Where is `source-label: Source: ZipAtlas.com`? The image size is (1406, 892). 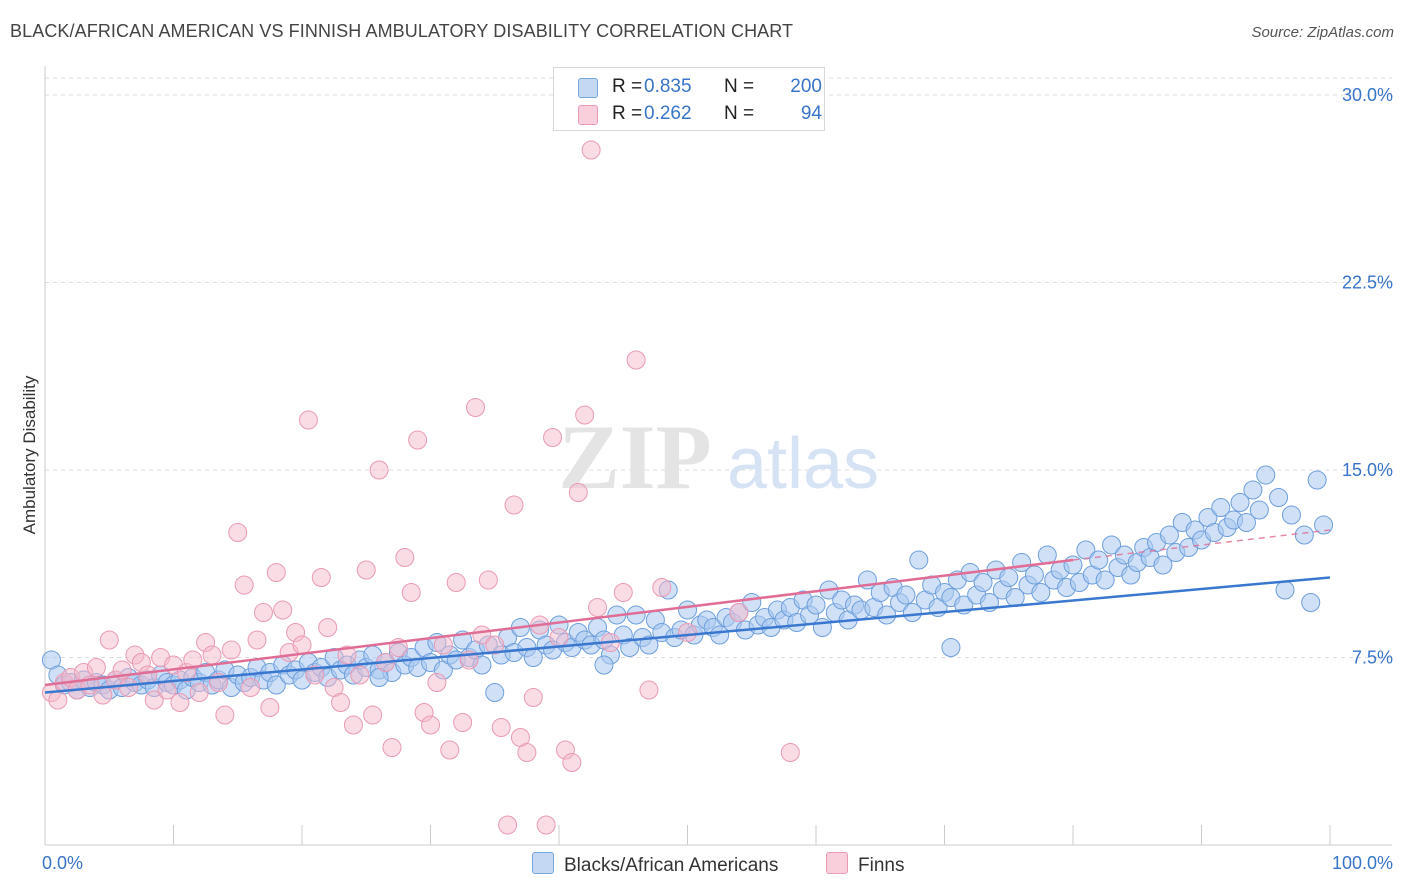
source-label: Source: ZipAtlas.com is located at coordinates (1322, 32).